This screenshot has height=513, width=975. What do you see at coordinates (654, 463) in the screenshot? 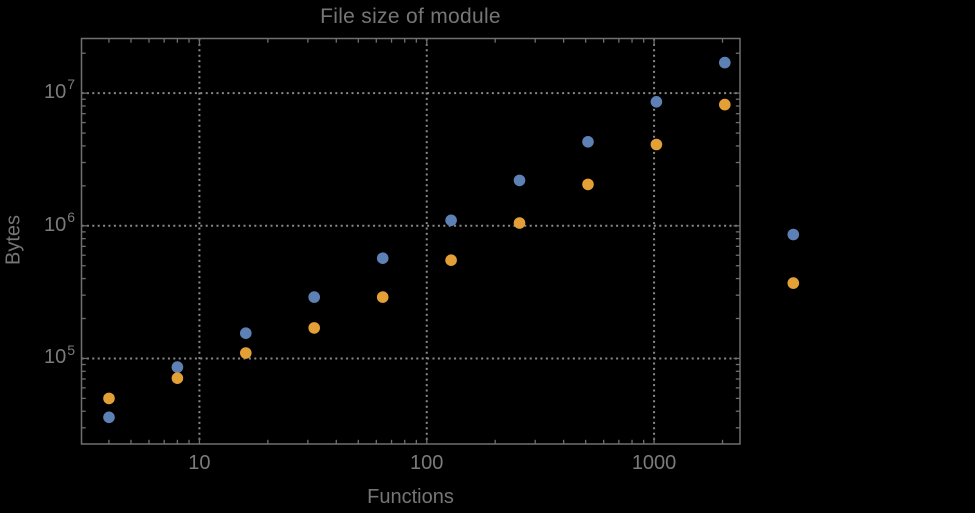
I see `x-tick-label: 1000` at bounding box center [654, 463].